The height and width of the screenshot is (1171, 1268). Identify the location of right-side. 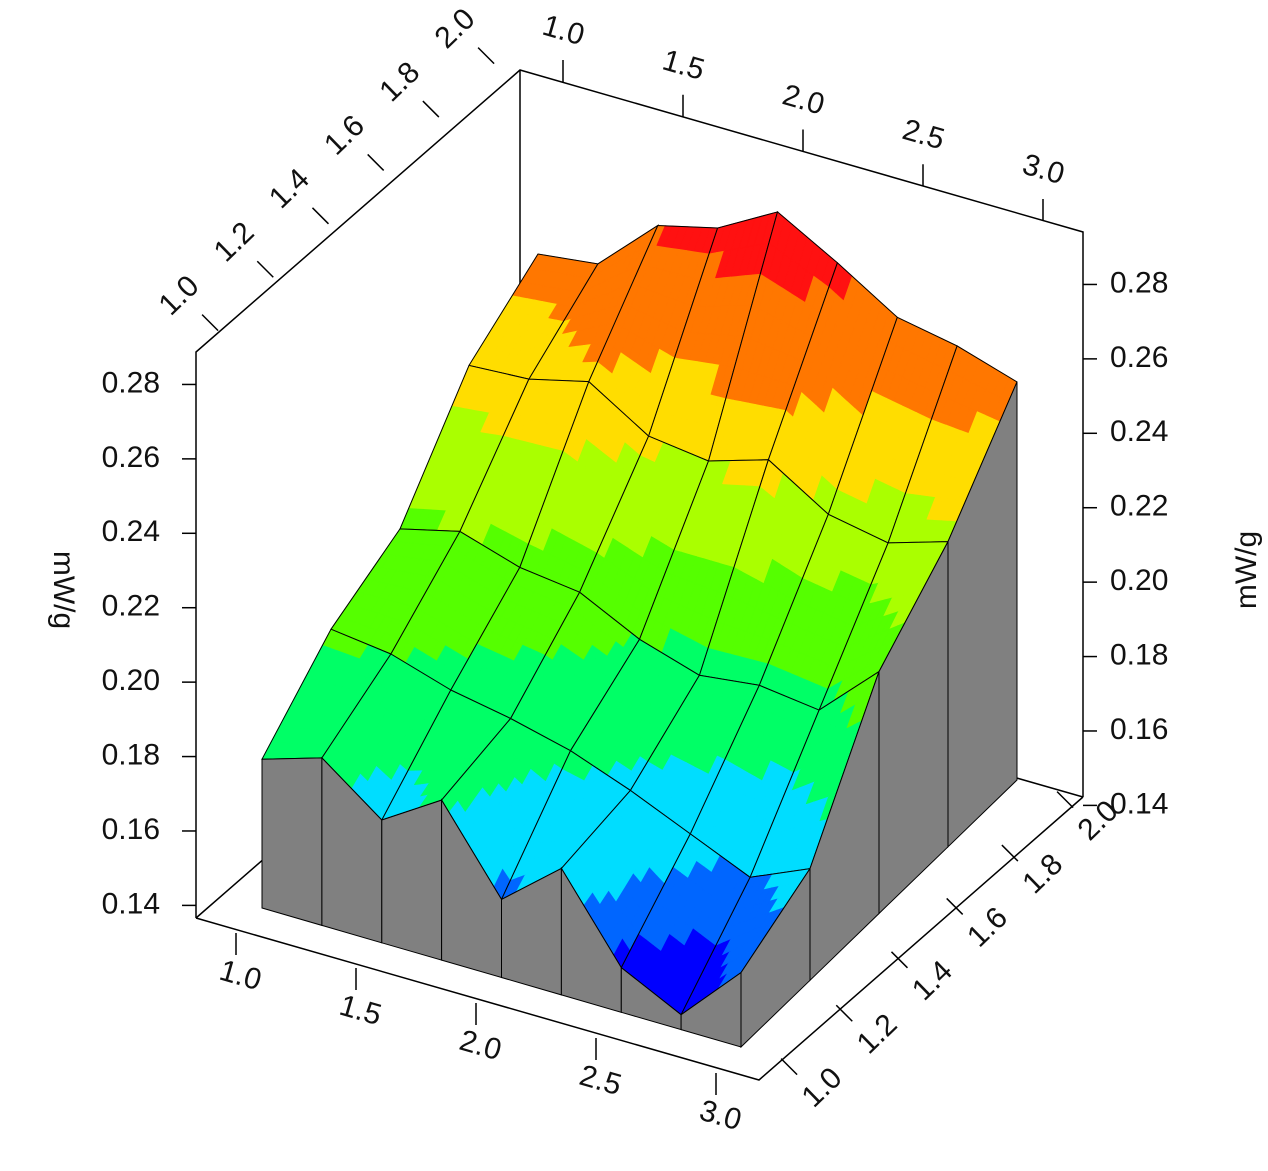
(982, 614).